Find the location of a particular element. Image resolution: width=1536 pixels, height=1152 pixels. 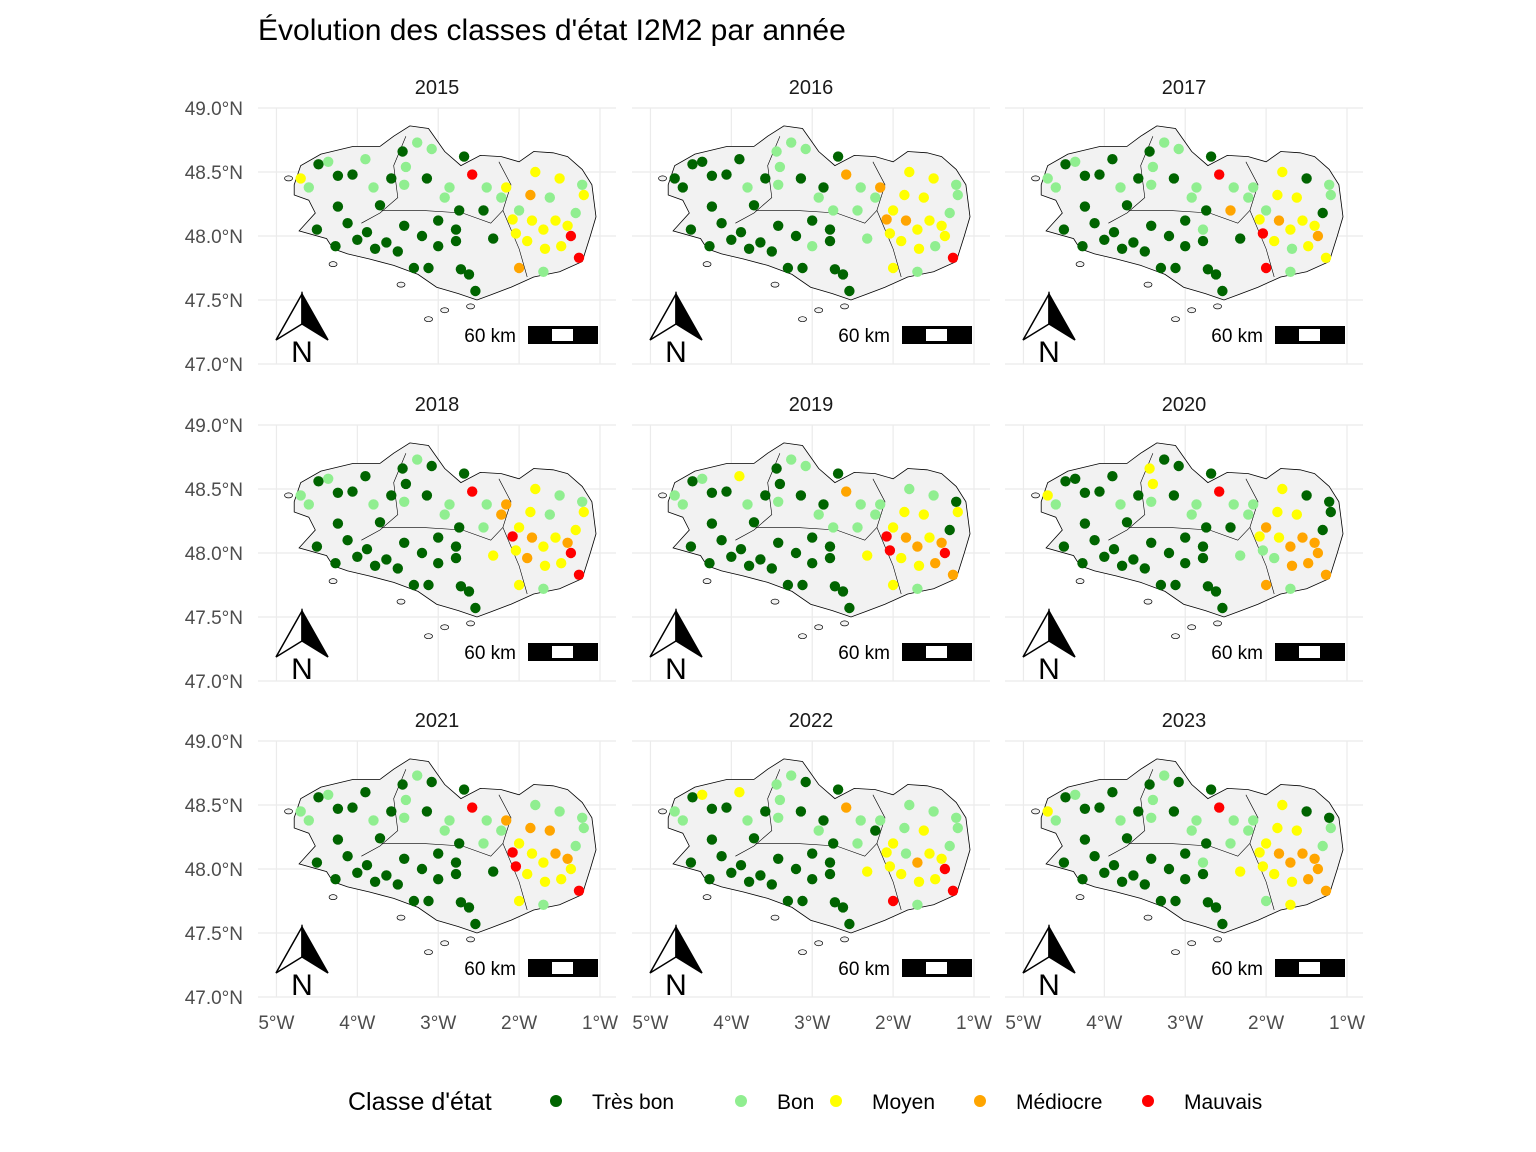

legend-key is located at coordinates (556, 1101).